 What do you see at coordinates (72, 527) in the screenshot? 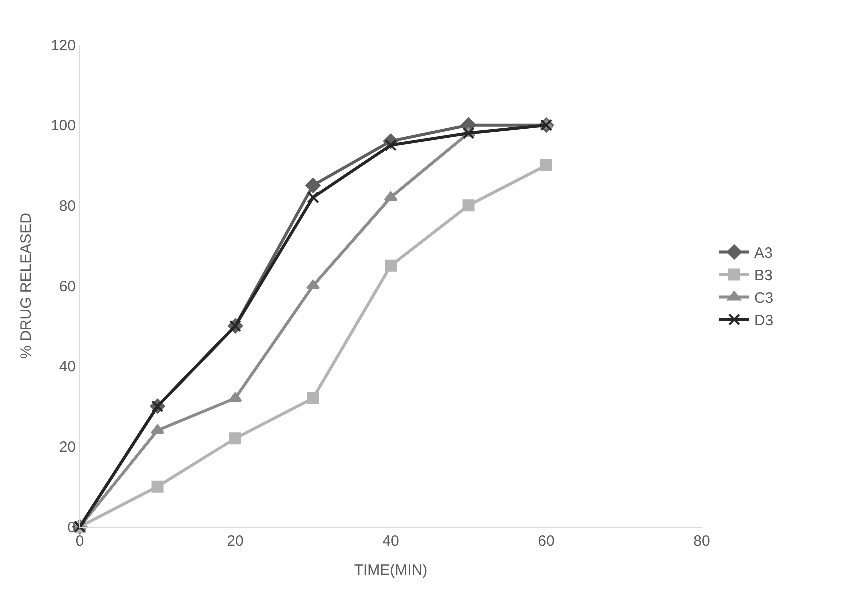
I see `y-tick-label: 0` at bounding box center [72, 527].